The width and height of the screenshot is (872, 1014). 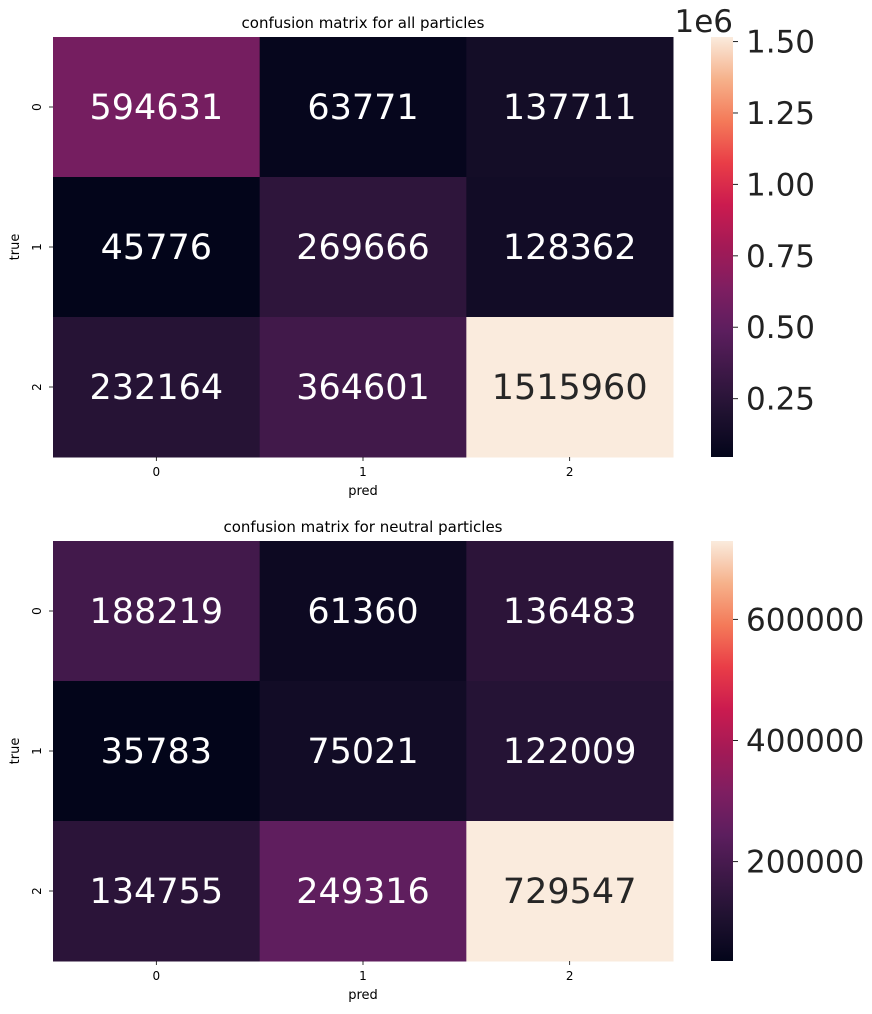 I want to click on cell-value-label: 63771, so click(x=362, y=108).